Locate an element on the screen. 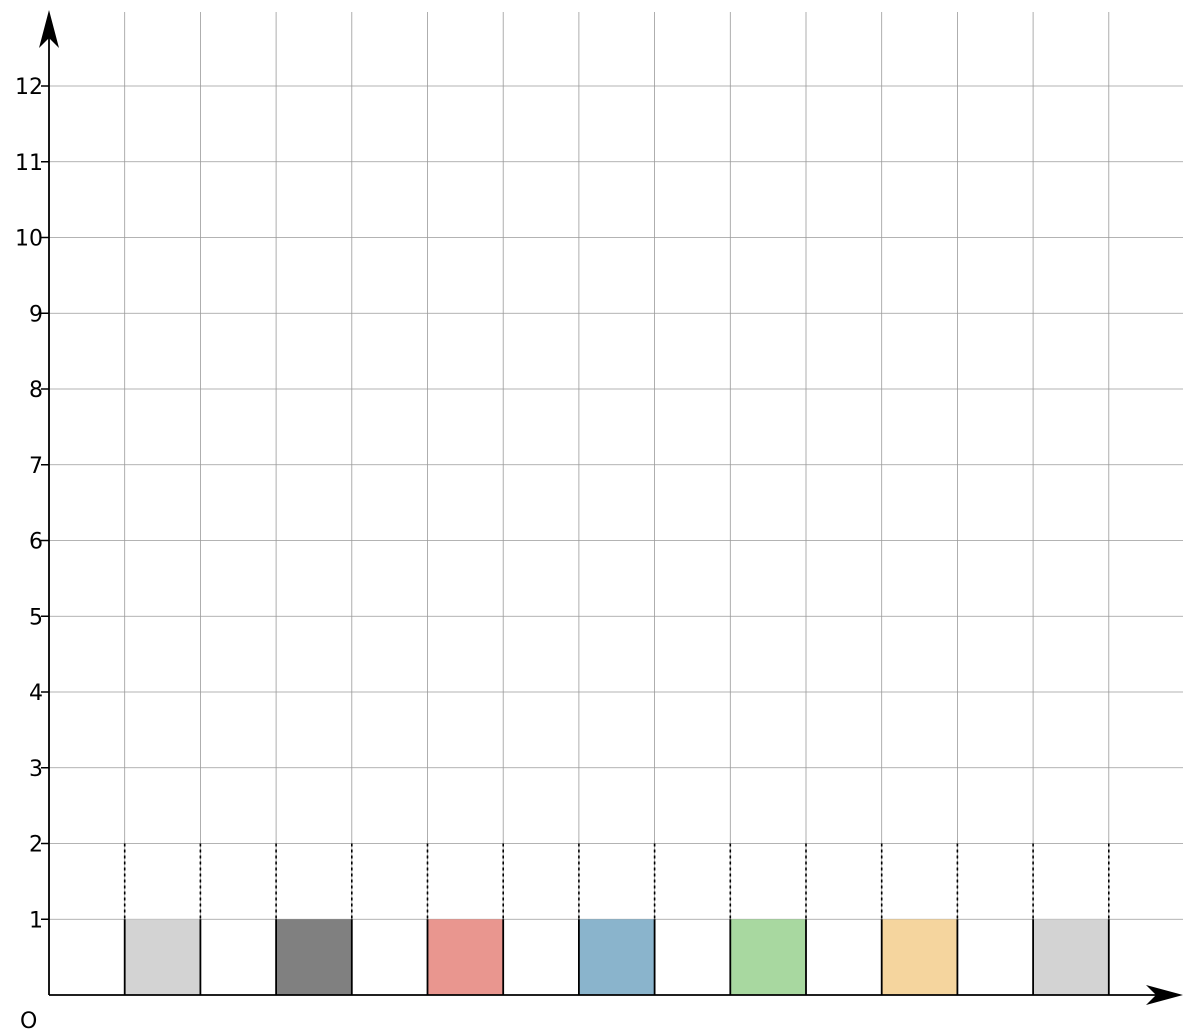  y-tick-label: 5 is located at coordinates (36, 617).